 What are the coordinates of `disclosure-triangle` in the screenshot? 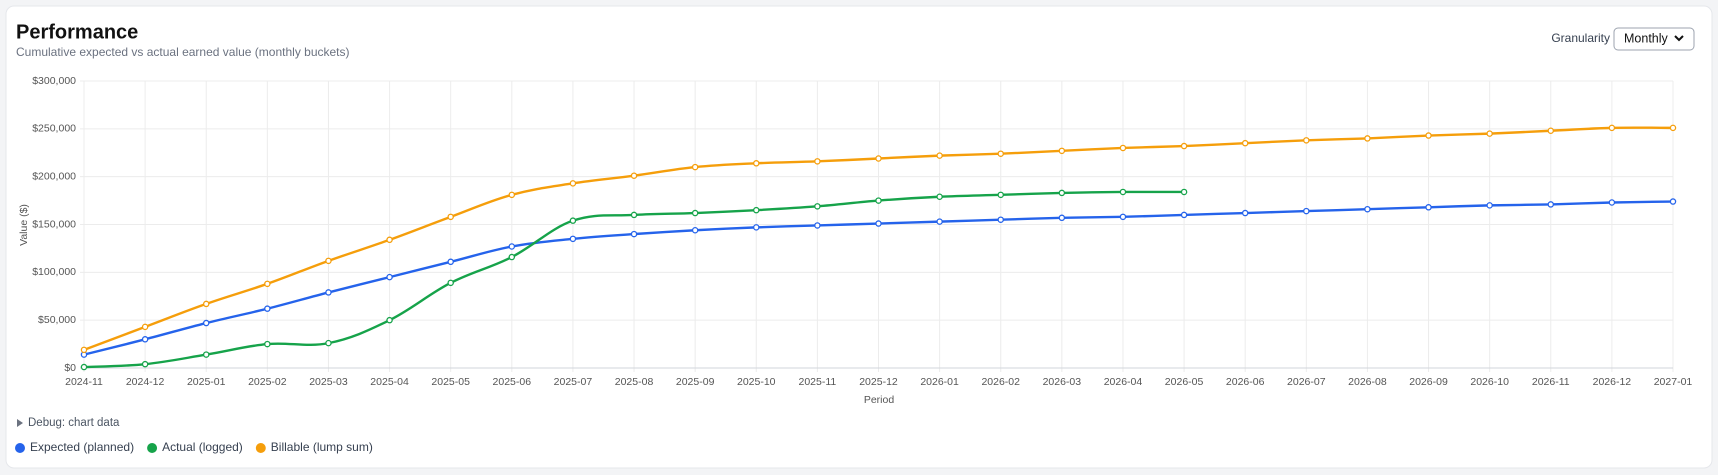 It's located at (20, 423).